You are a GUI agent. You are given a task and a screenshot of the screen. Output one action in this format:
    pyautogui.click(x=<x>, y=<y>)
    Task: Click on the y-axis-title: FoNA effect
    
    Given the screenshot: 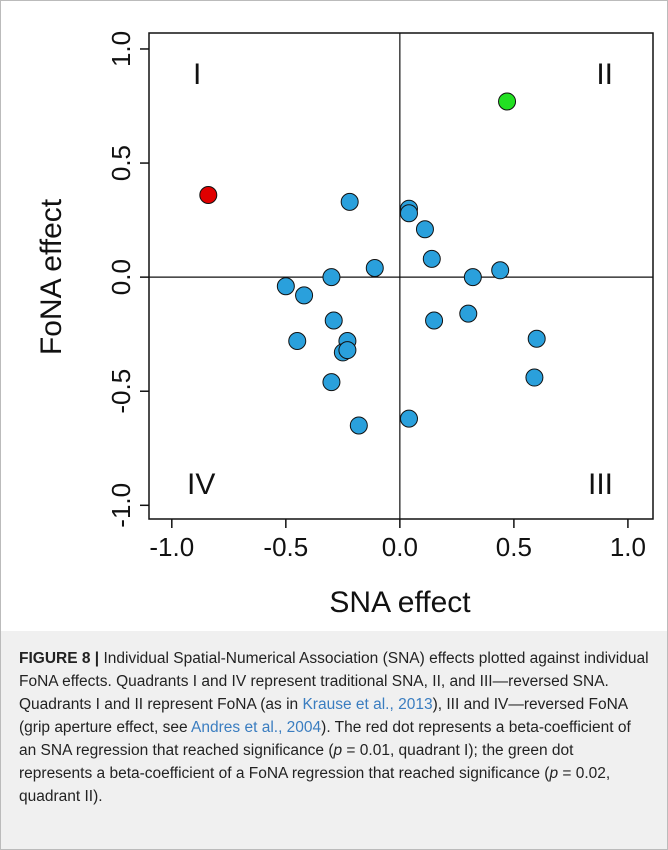 What is the action you would take?
    pyautogui.click(x=51, y=276)
    